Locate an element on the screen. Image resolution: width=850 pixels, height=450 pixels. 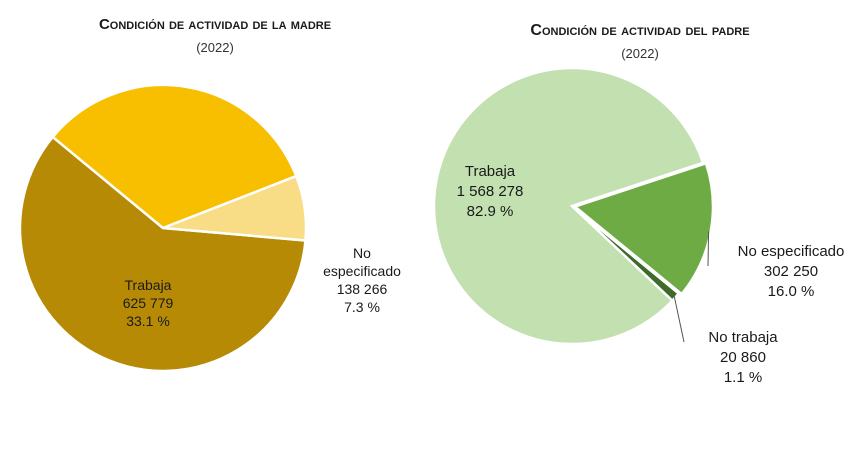
data-label-name: No especificado is located at coordinates (791, 251).